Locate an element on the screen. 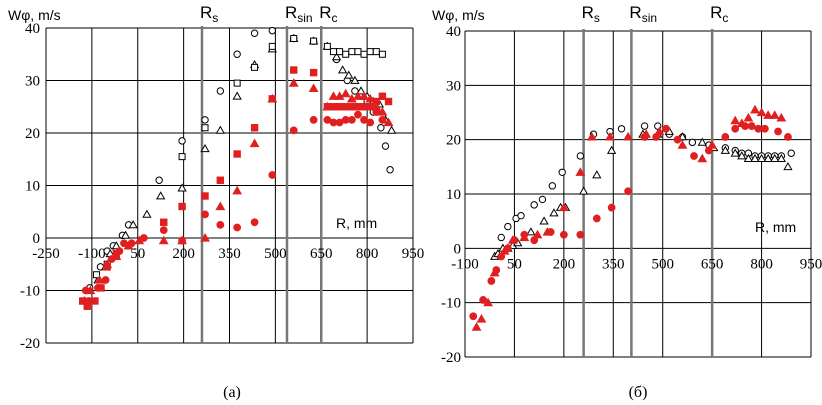 This screenshot has width=822, height=405. y-axis-label: Wφ, m/s is located at coordinates (458, 15).